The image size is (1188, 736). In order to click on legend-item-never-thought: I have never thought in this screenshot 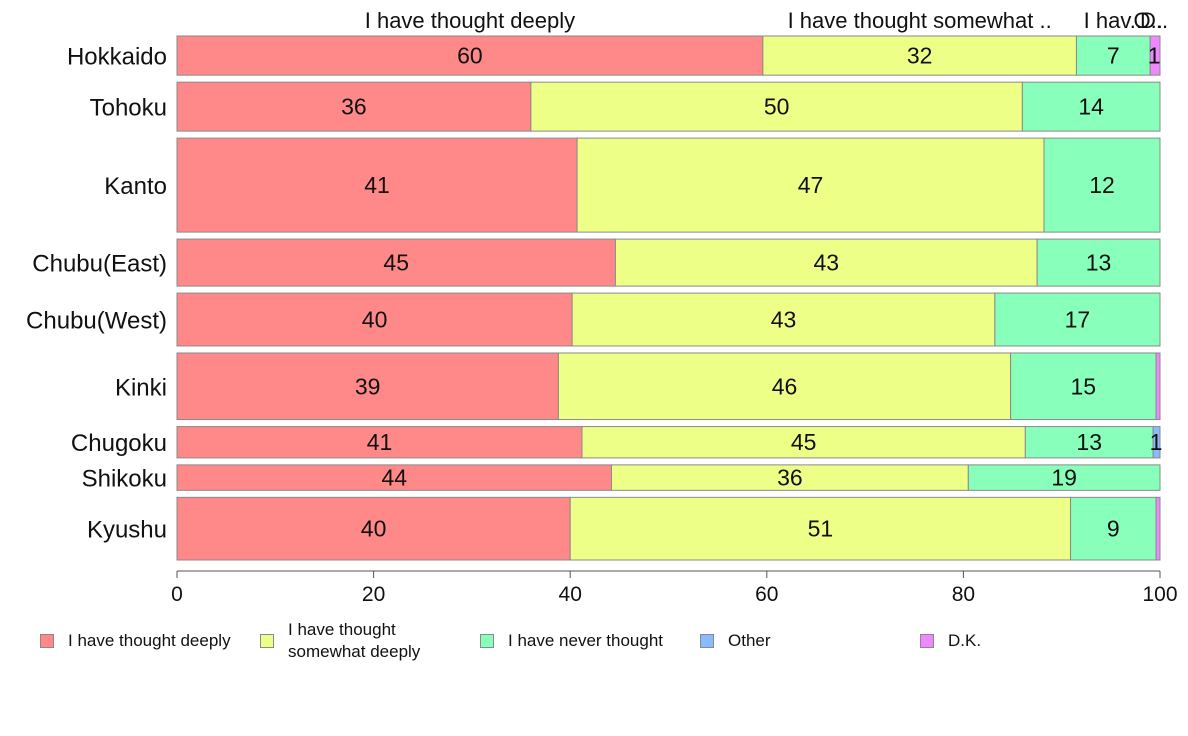, I will do `click(571, 641)`.